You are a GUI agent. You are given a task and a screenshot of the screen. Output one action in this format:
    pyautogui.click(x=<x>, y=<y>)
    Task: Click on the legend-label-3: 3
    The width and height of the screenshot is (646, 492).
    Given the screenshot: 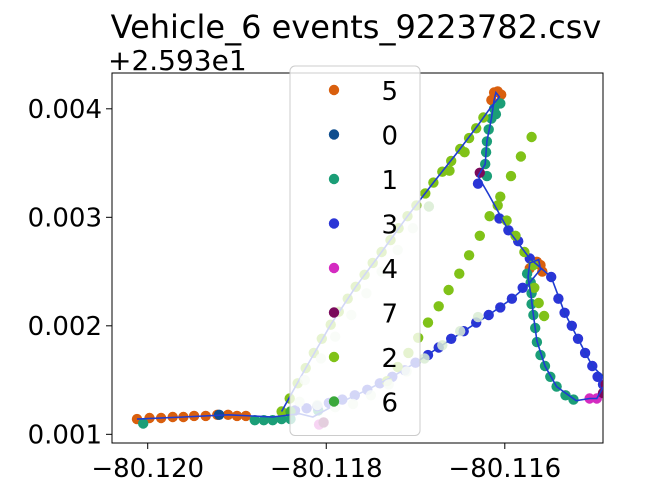 What is the action you would take?
    pyautogui.click(x=389, y=226)
    